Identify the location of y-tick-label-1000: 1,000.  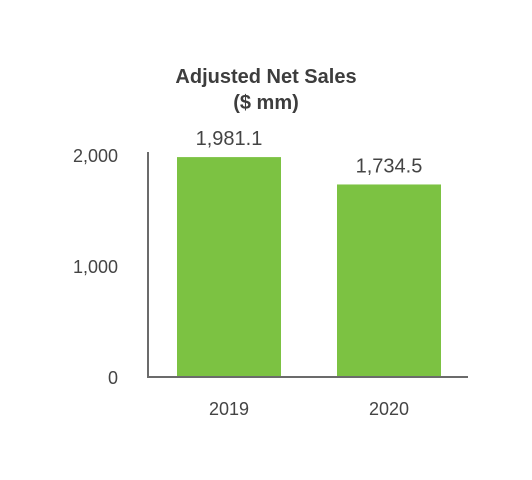
(95, 267).